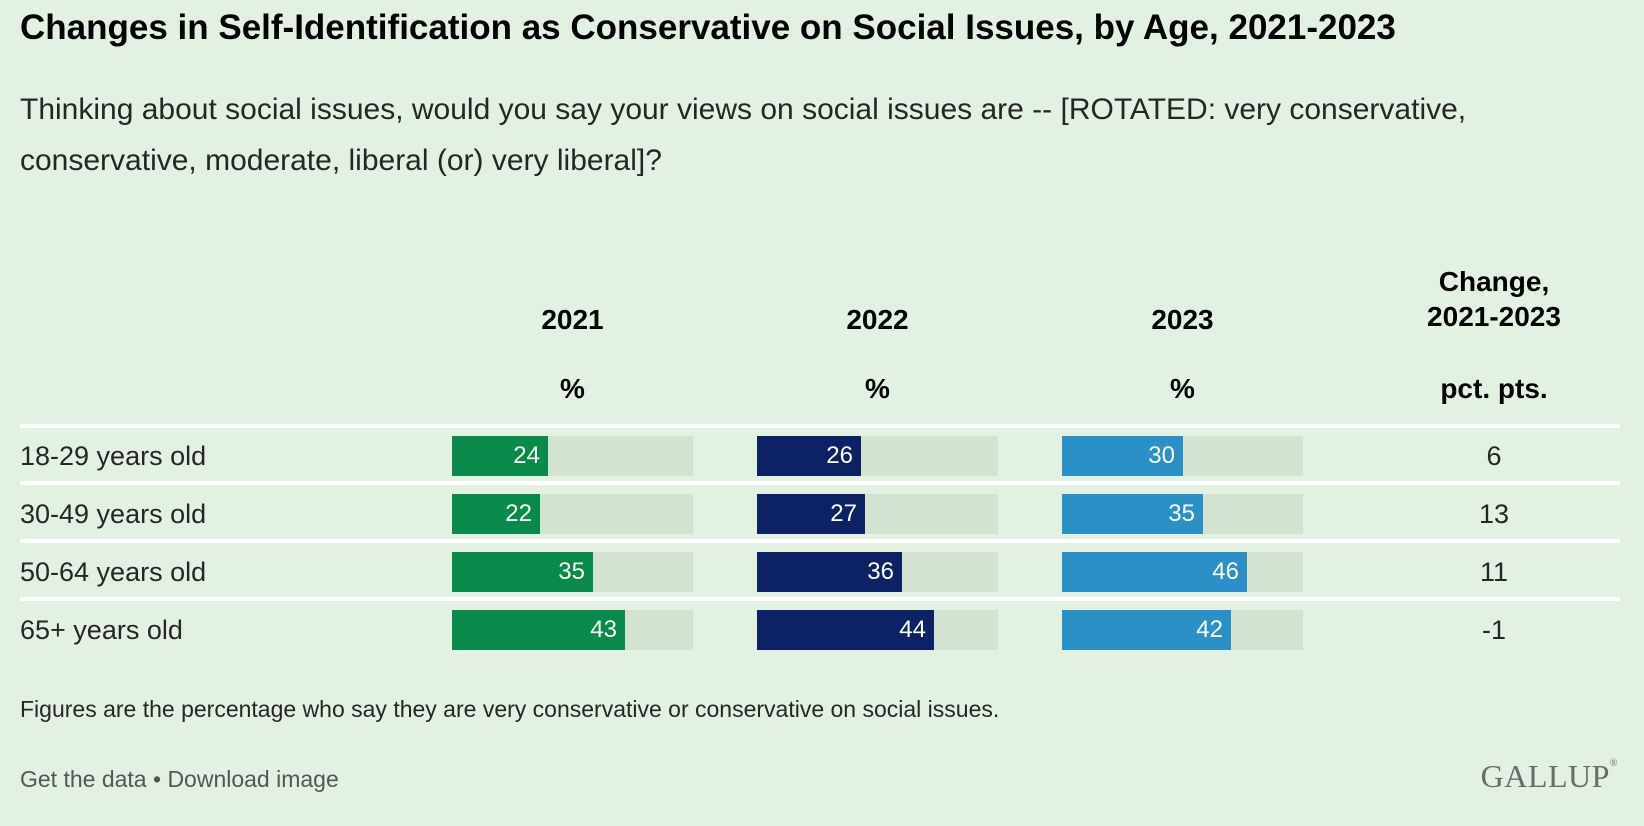 The height and width of the screenshot is (826, 1644). Describe the element at coordinates (1494, 299) in the screenshot. I see `column-header-change: Change, 2021-2023` at that location.